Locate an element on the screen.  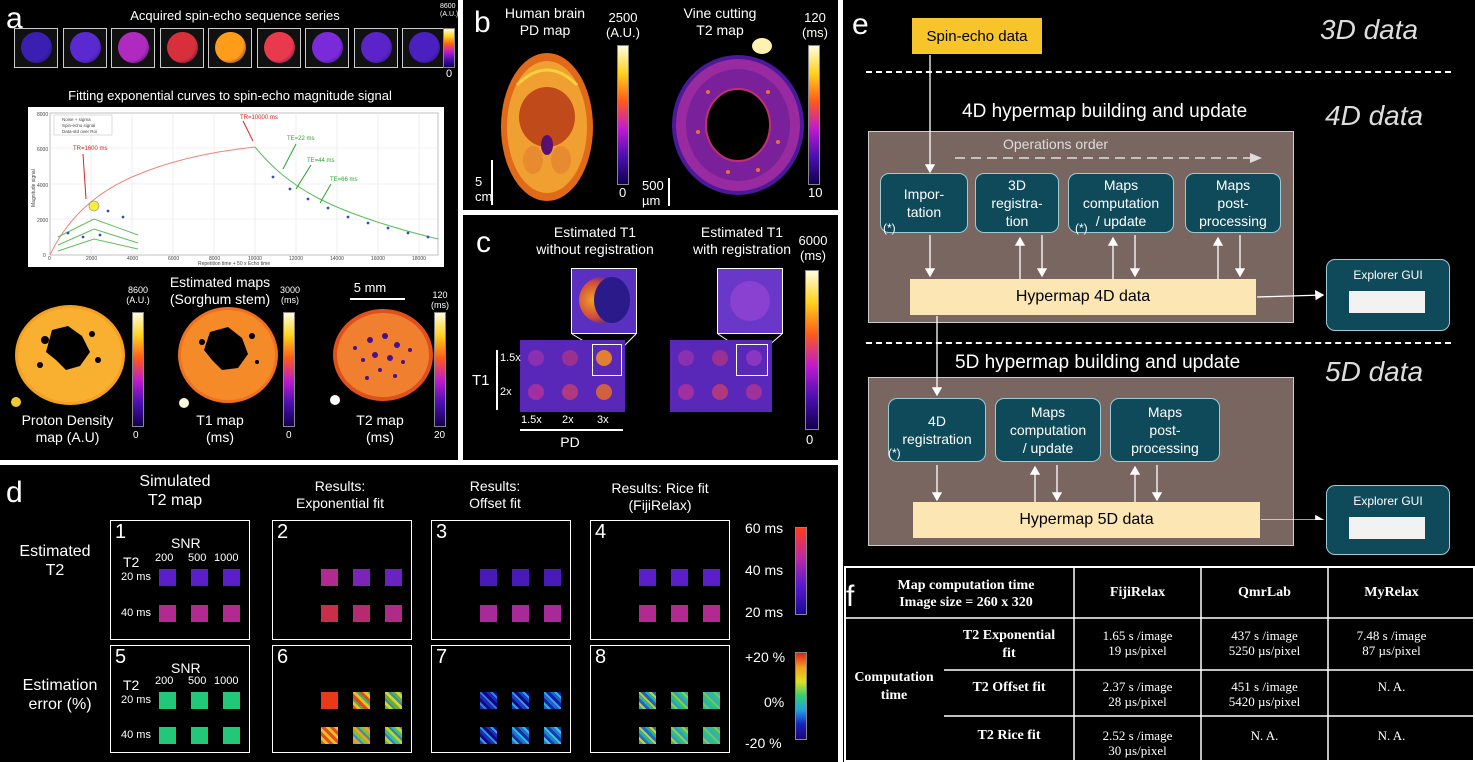
vine-cbar-top: 120 (ms) is located at coordinates (815, 25).